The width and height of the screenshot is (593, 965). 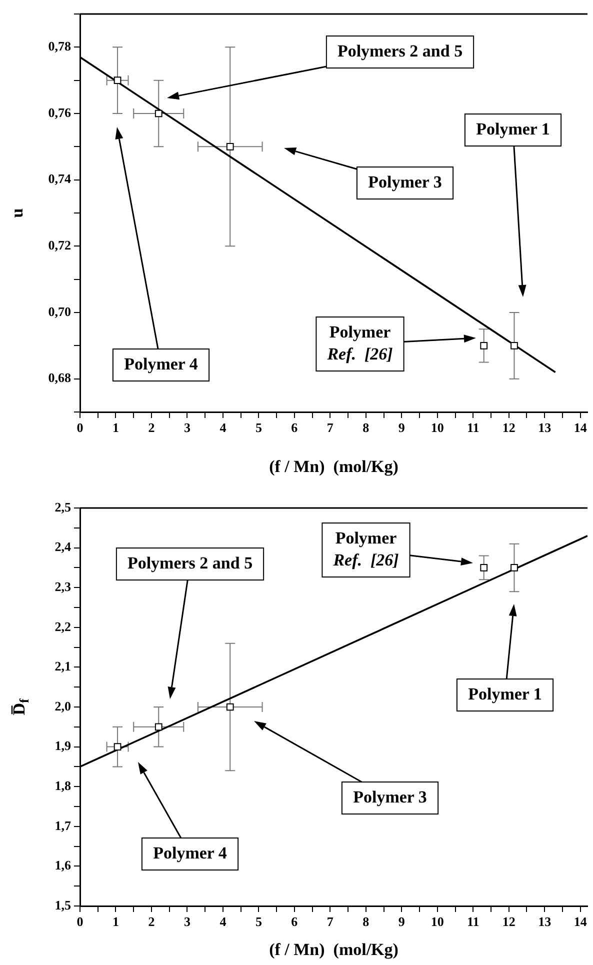 I want to click on y-tick-label: 2,4, so click(x=63, y=546).